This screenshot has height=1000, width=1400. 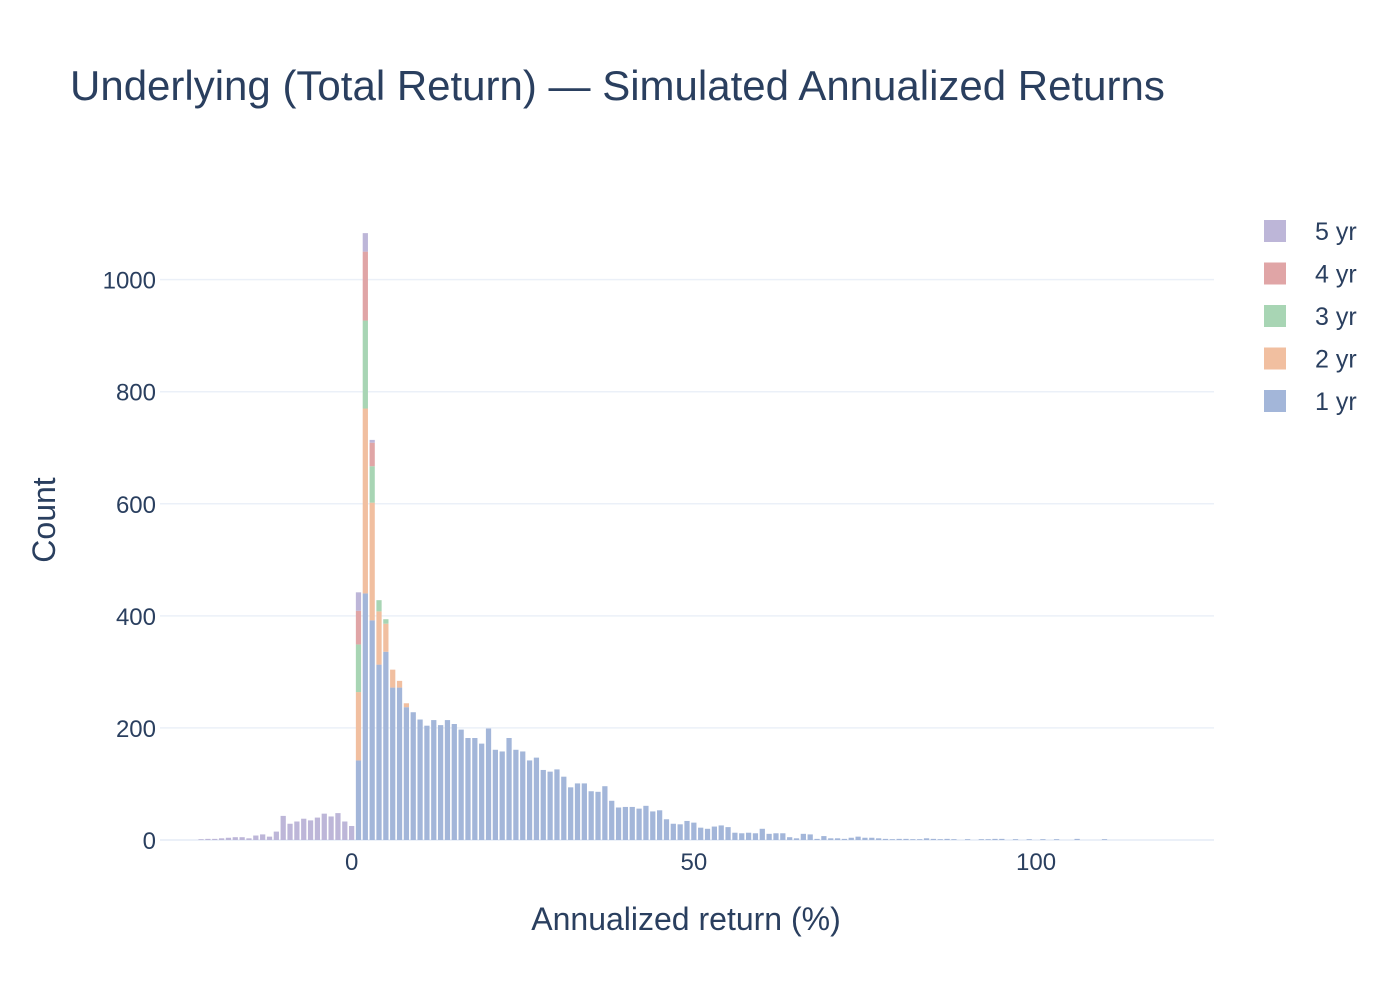 What do you see at coordinates (351, 862) in the screenshot?
I see `x-tick-label: 0` at bounding box center [351, 862].